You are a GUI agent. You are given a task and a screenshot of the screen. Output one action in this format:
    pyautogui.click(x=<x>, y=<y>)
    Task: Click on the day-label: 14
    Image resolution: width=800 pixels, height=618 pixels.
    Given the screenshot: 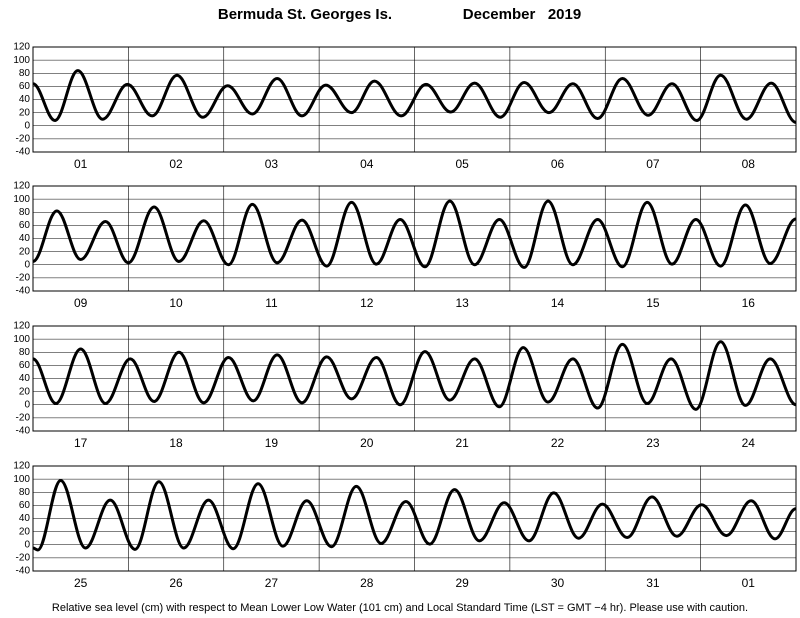 What is the action you would take?
    pyautogui.click(x=558, y=303)
    